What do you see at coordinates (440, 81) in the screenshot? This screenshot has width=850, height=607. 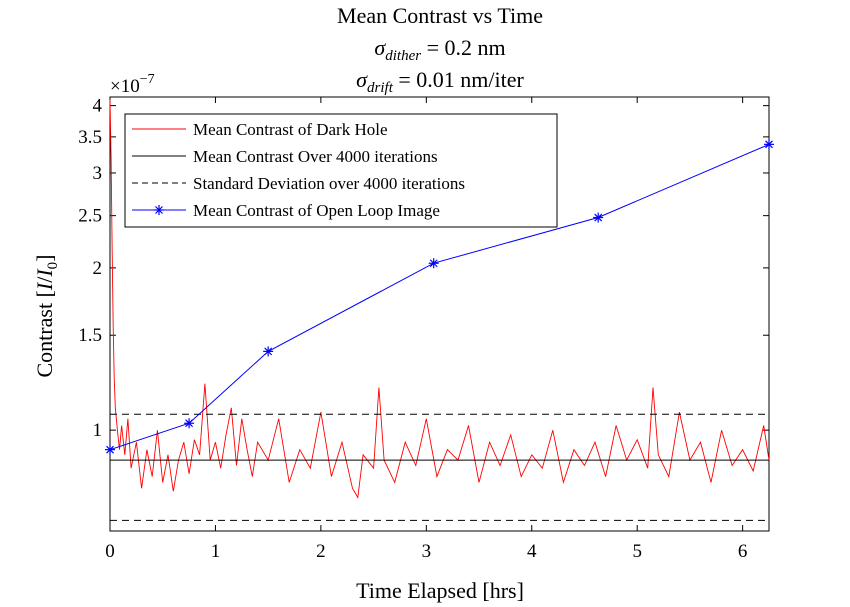 I see `chart-subtitle-2: σdrift = 0.01 nm/iter` at bounding box center [440, 81].